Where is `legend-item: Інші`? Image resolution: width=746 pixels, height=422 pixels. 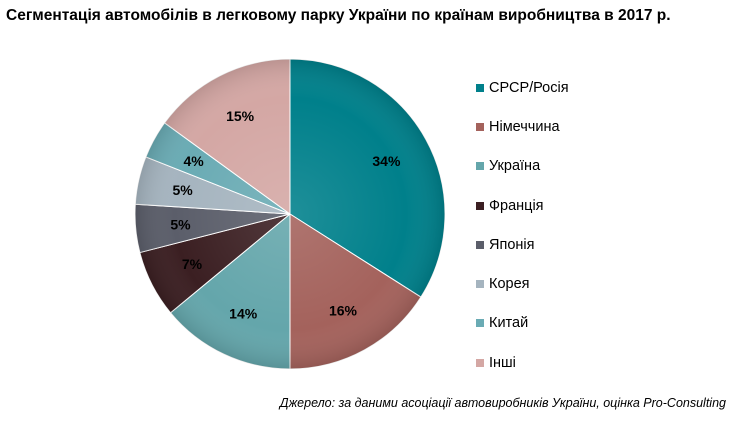
legend-item: Інші is located at coordinates (522, 362).